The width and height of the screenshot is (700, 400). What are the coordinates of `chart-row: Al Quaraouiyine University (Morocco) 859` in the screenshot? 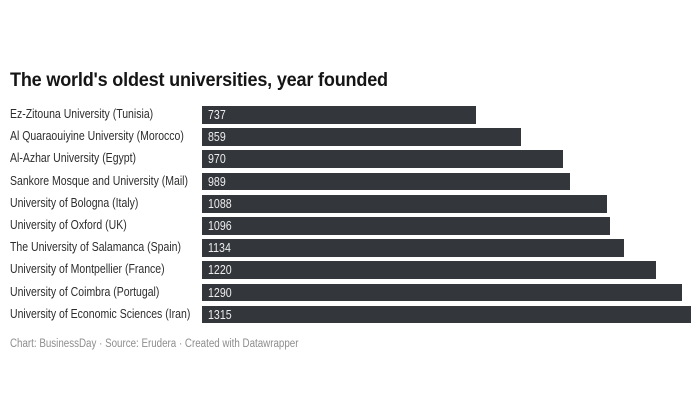 It's located at (350, 139).